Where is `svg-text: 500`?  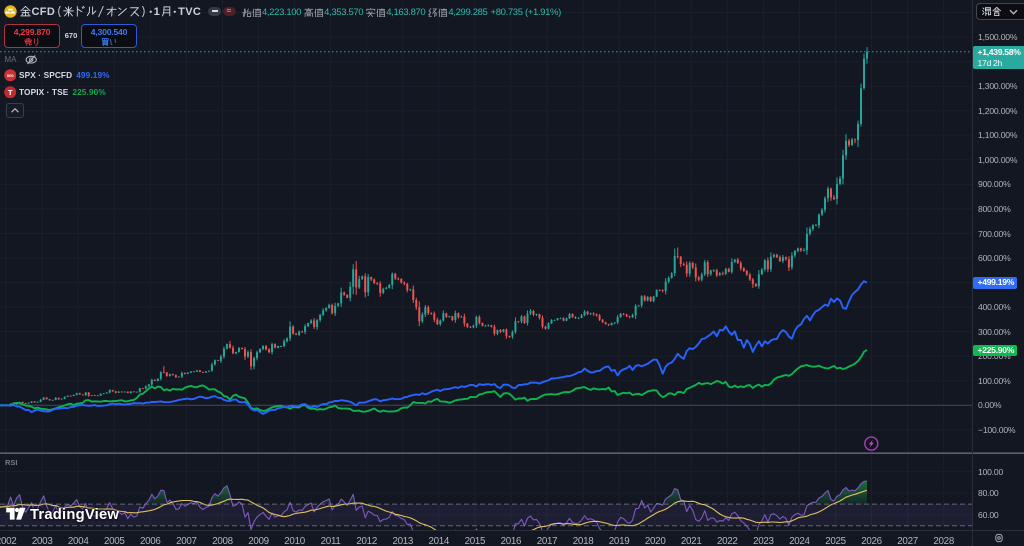 svg-text: 500 is located at coordinates (10, 75).